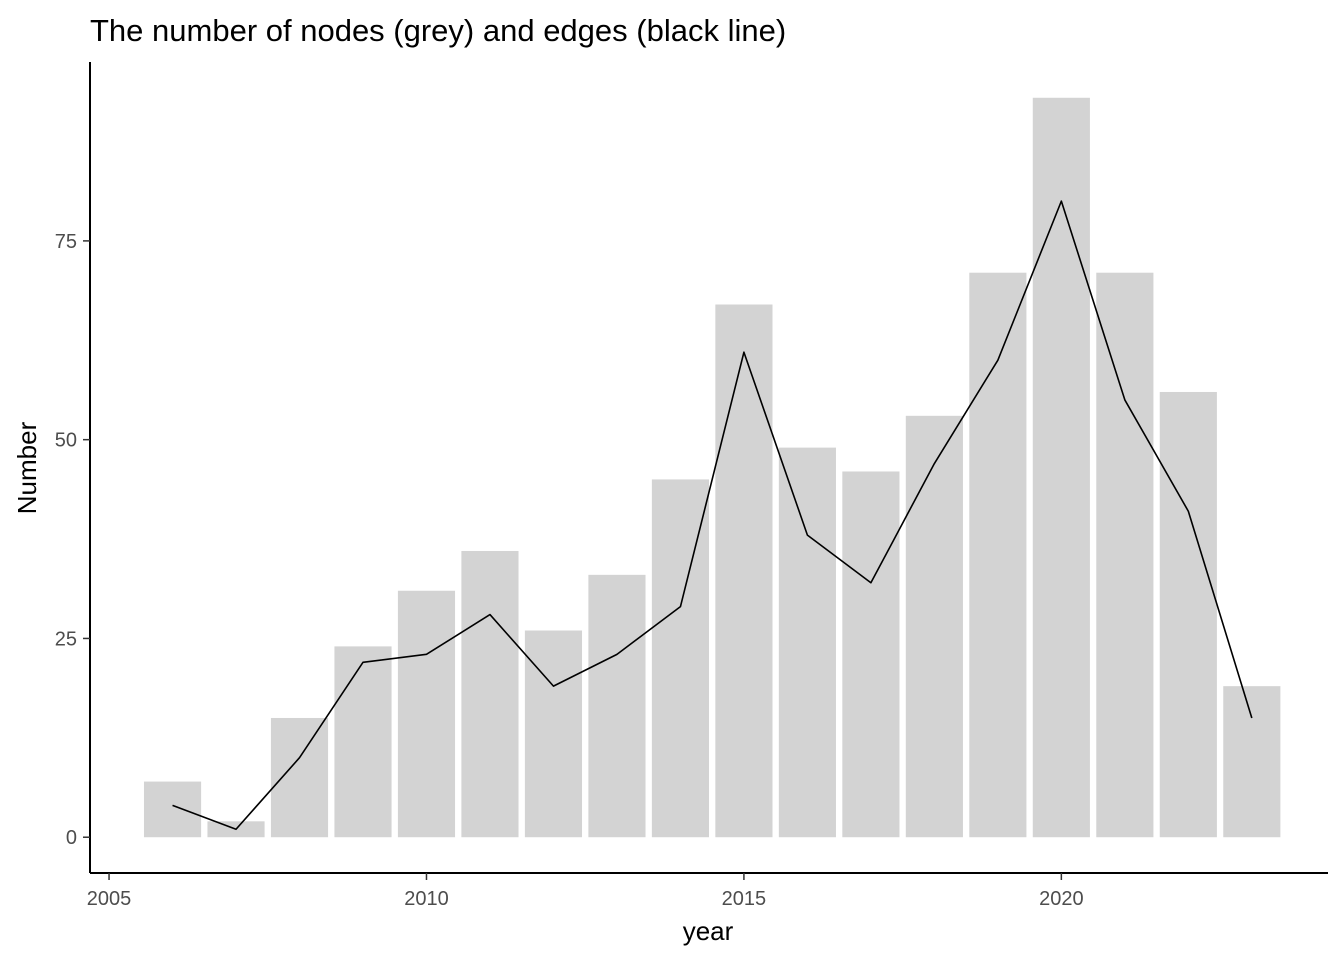  What do you see at coordinates (680, 658) in the screenshot?
I see `bar-2014` at bounding box center [680, 658].